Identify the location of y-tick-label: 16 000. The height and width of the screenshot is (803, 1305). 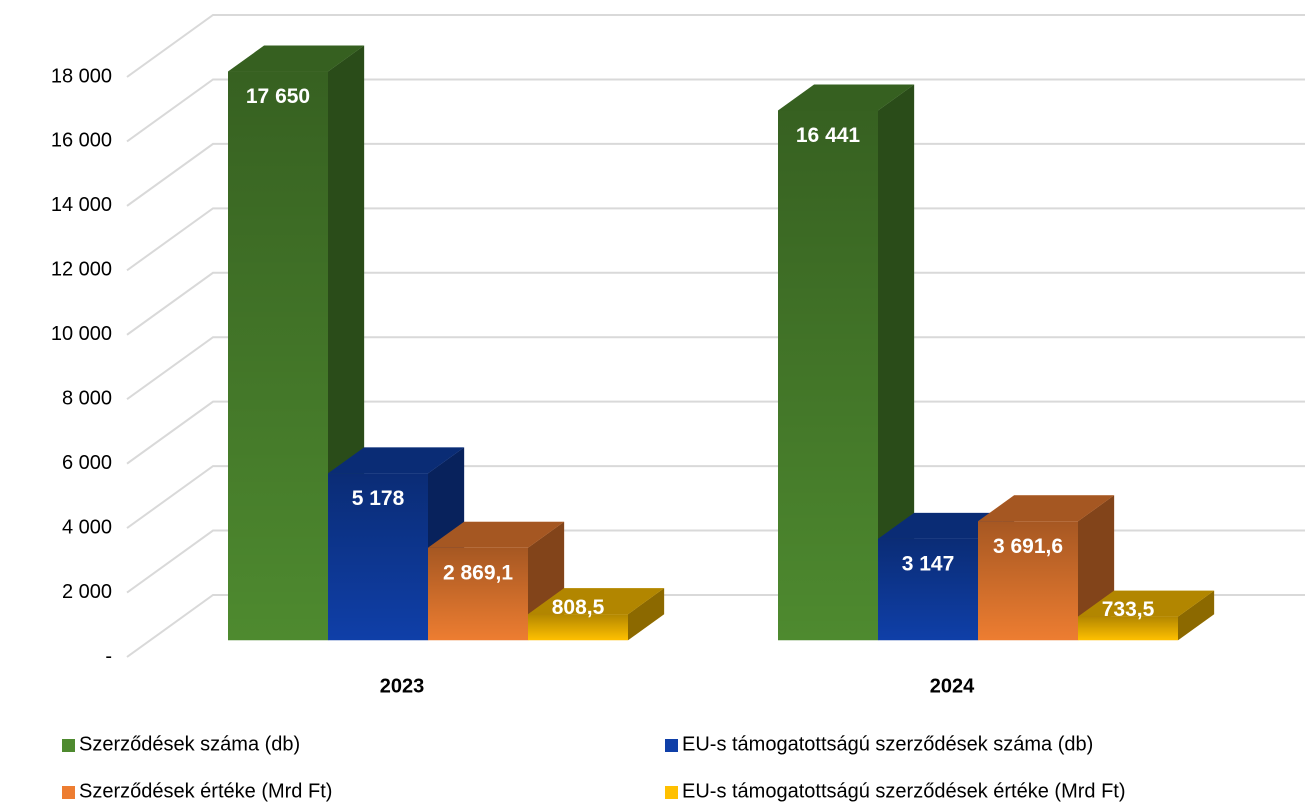
(81, 141).